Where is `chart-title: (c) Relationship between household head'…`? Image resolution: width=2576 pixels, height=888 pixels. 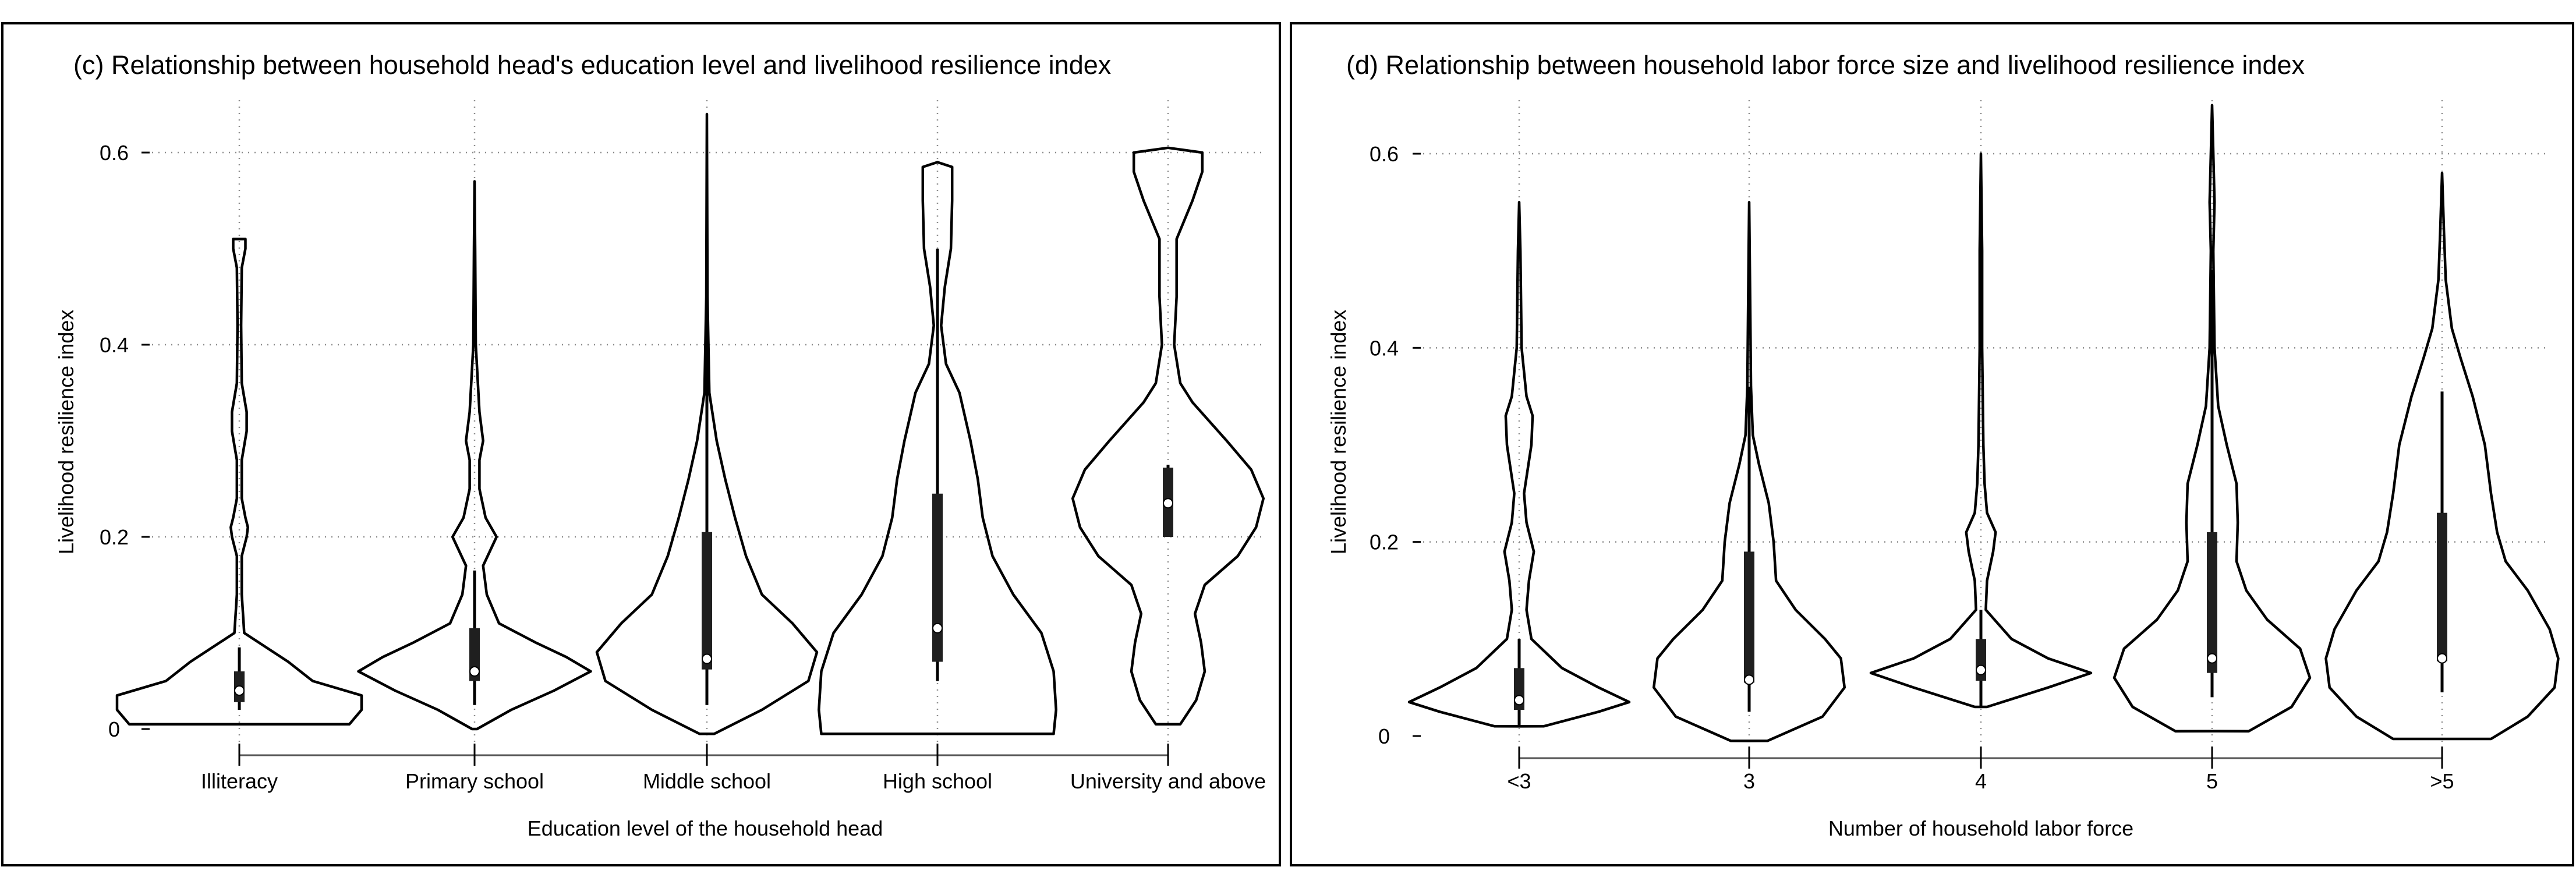
chart-title: (c) Relationship between household head'… is located at coordinates (592, 65).